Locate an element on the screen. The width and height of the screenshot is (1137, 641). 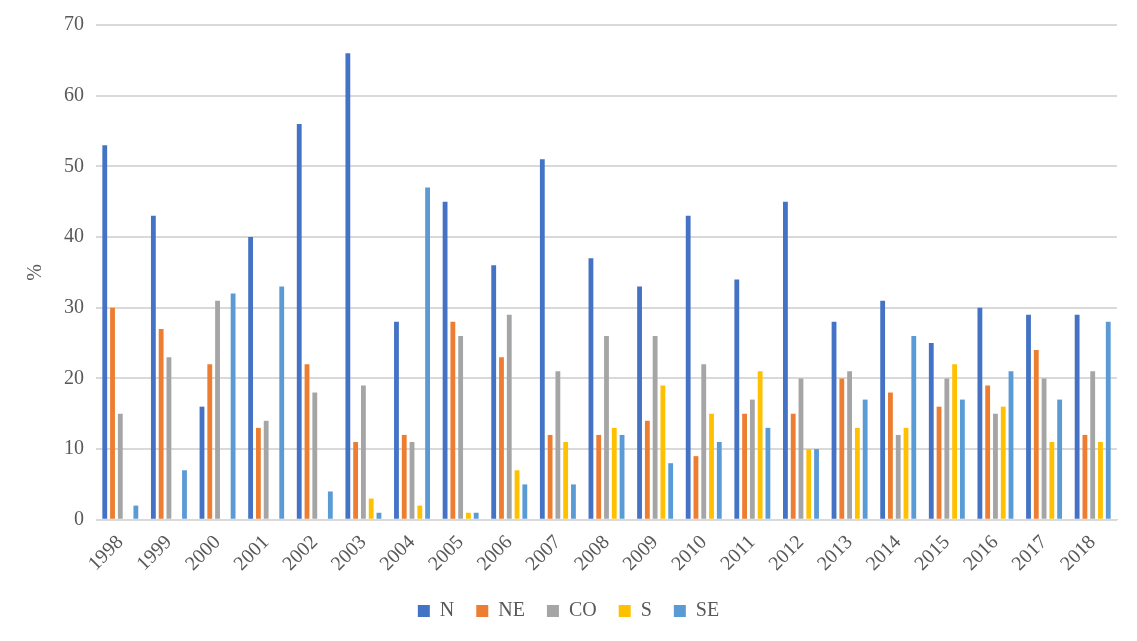
y-tick-label: 40 is located at coordinates (74, 235).